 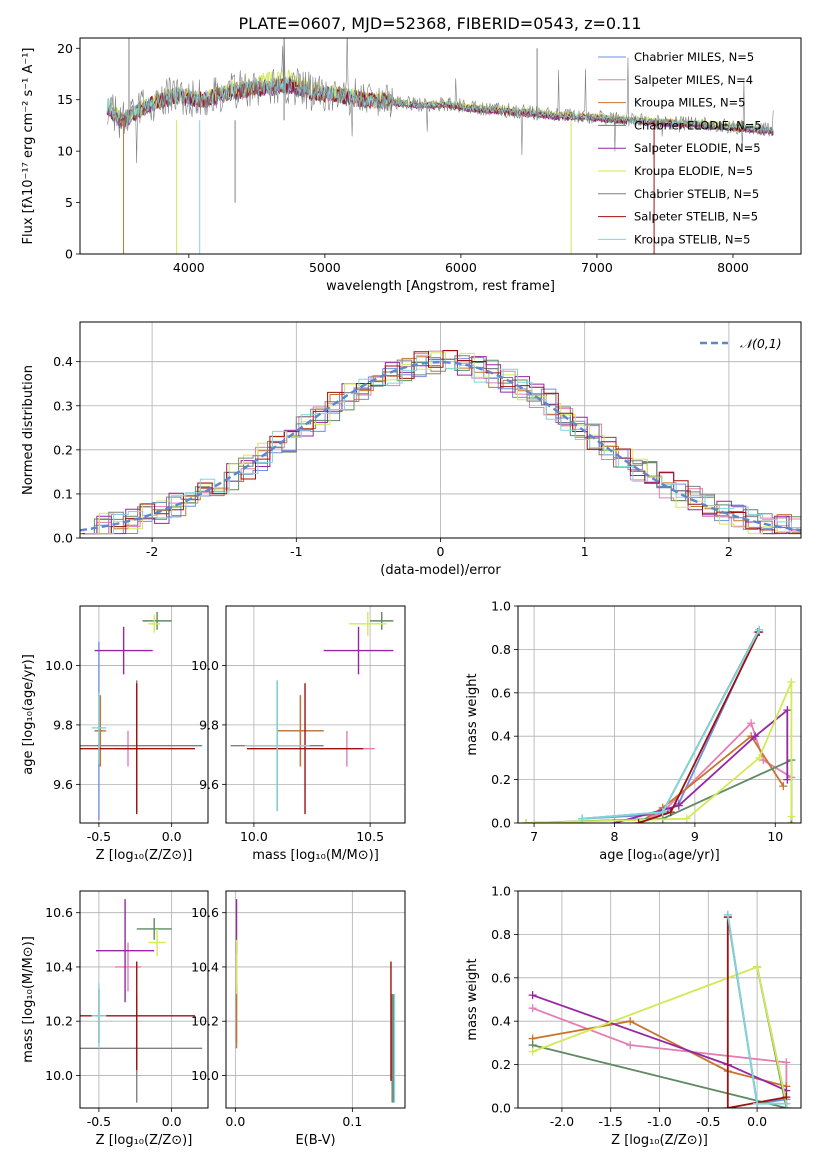 I want to click on y-tick-label: 10.4, so click(x=59, y=966).